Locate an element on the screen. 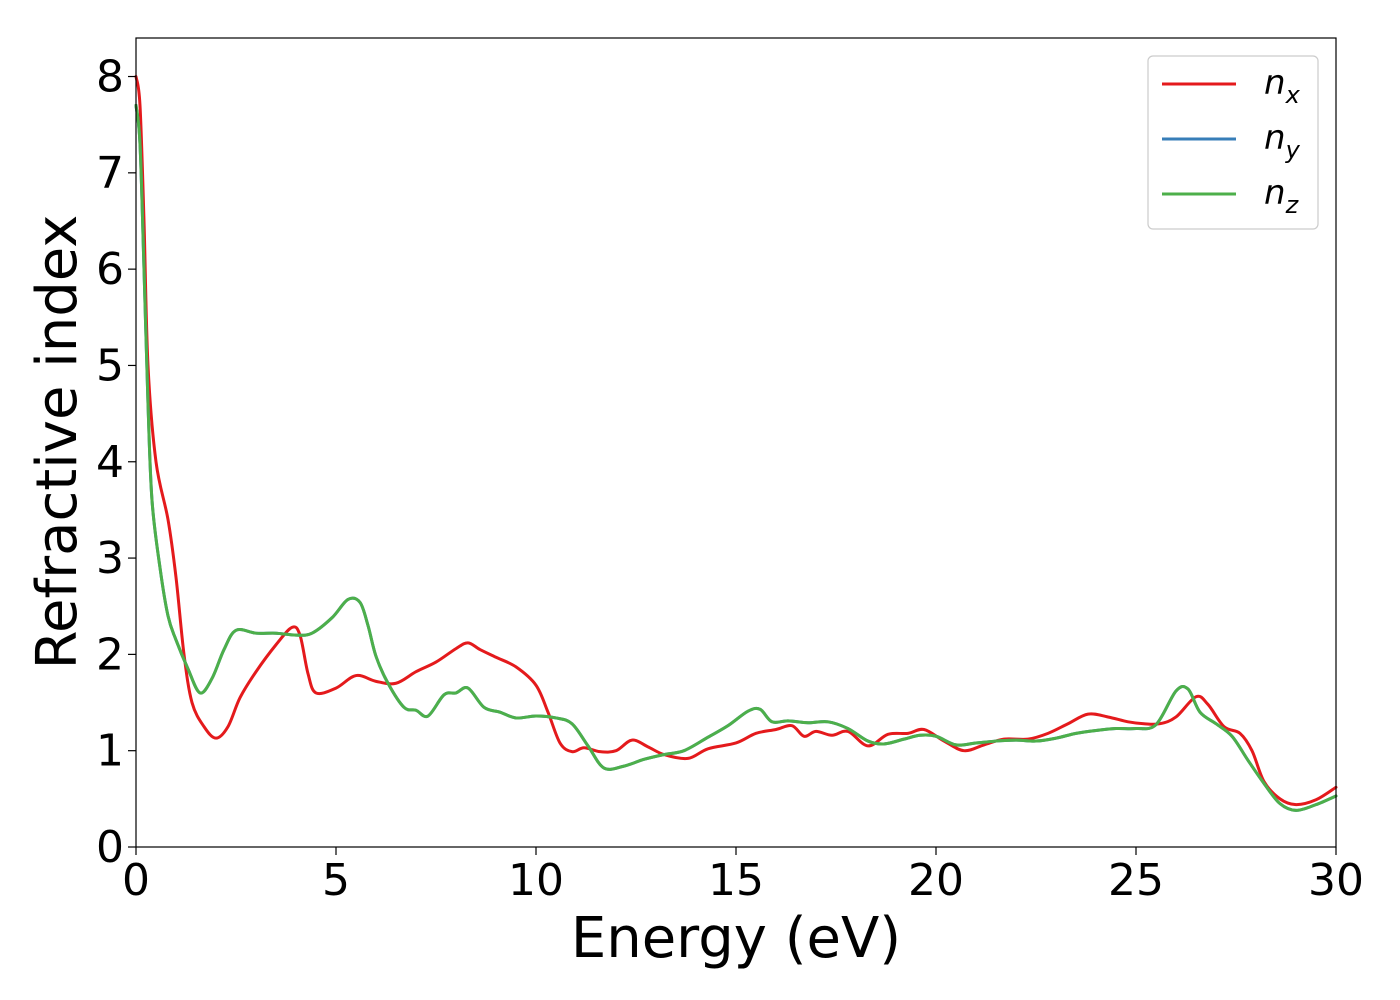  x-tick-label: 30 is located at coordinates (1336, 880).